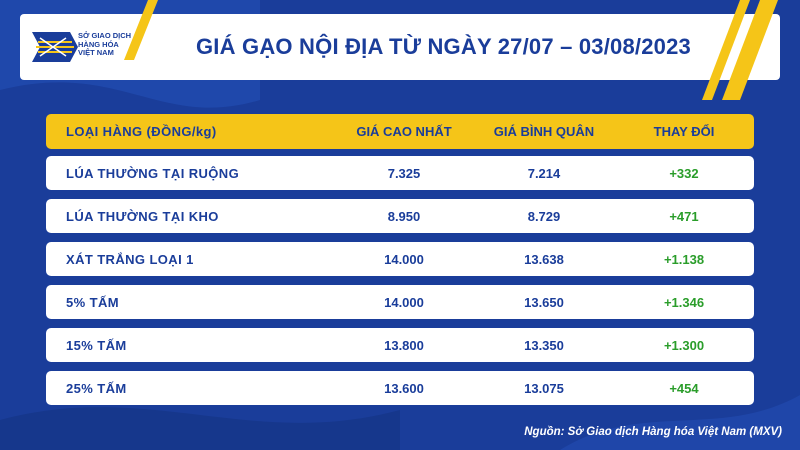 Image resolution: width=800 pixels, height=450 pixels. Describe the element at coordinates (684, 259) in the screenshot. I see `change-cell: +1.138` at that location.